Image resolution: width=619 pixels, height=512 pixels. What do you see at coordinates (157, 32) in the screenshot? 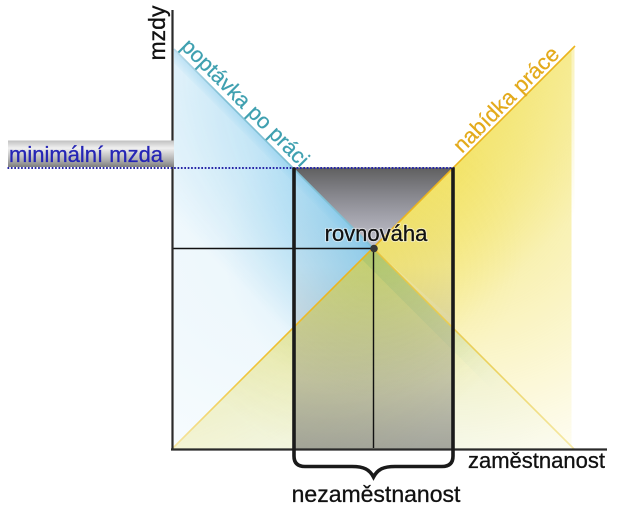
I see `svg-text: mzdy` at bounding box center [157, 32].